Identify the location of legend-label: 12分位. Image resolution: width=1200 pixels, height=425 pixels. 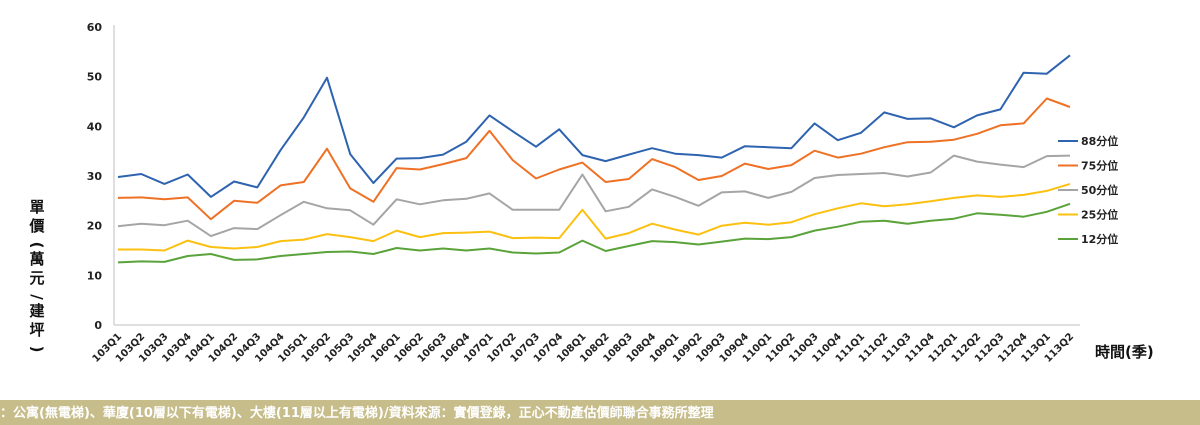
(1099, 239).